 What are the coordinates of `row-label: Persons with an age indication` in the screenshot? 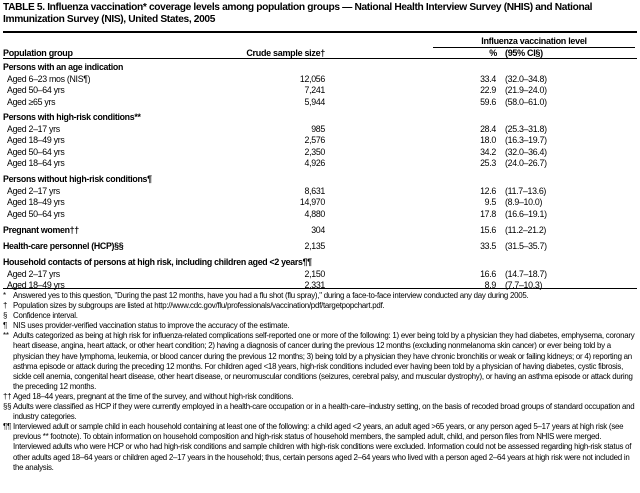 It's located at (63, 67).